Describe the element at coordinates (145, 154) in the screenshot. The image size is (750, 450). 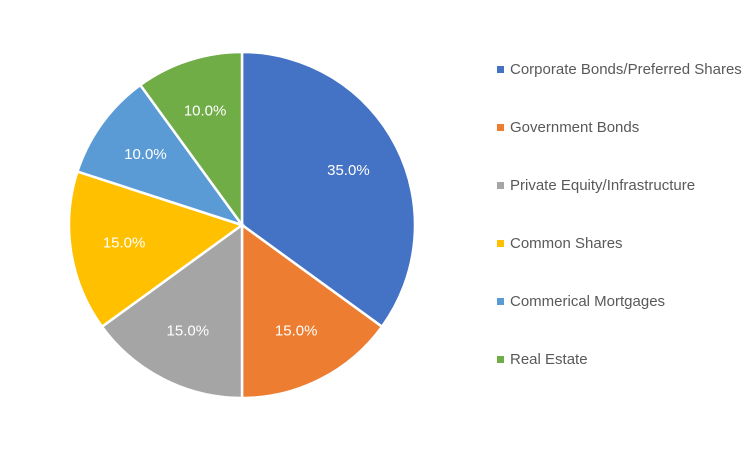
I see `data-label-5: 10.0%` at that location.